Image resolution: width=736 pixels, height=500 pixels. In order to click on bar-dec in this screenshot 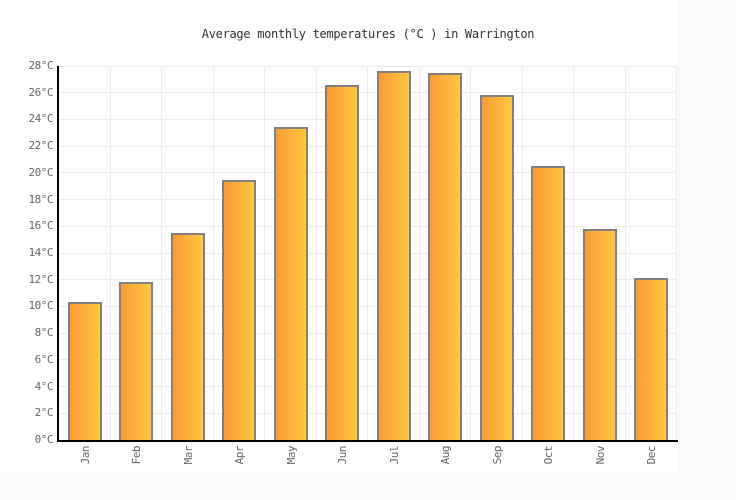, I will do `click(651, 359)`.